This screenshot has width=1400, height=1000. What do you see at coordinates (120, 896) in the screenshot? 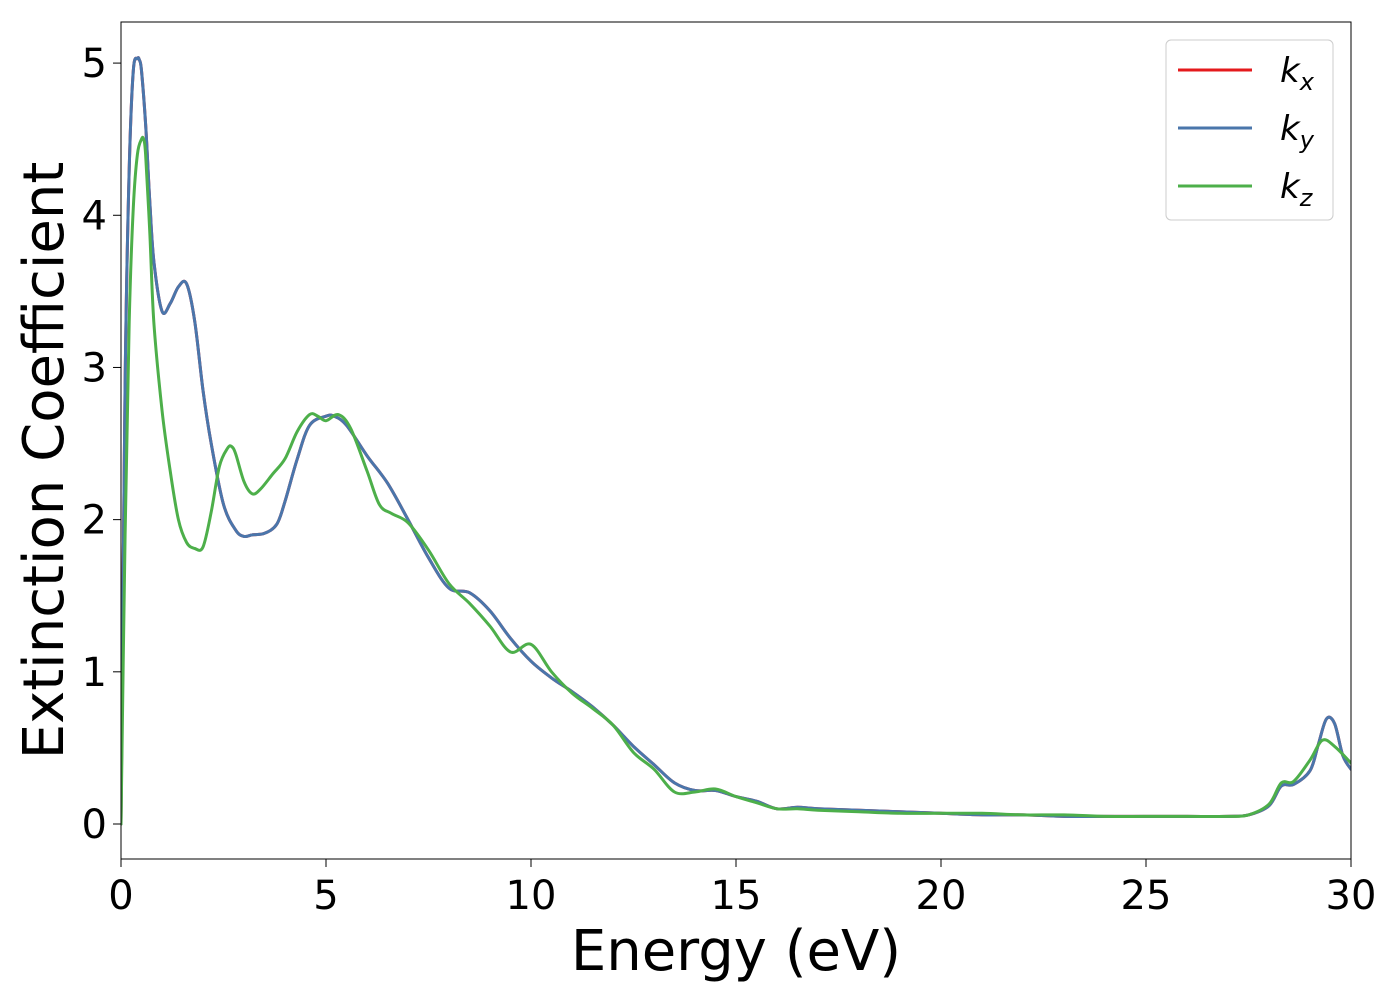
I see `x-tick-label: 0` at bounding box center [120, 896].